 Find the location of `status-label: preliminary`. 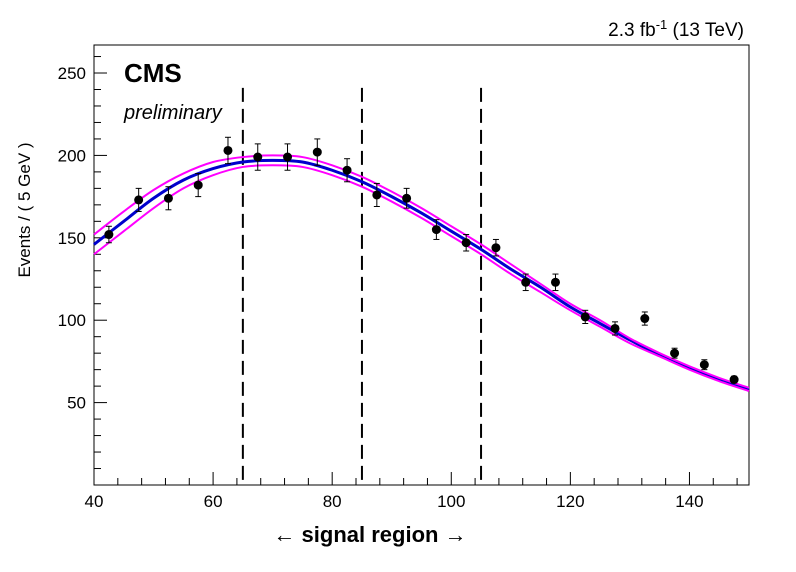

status-label: preliminary is located at coordinates (173, 113).